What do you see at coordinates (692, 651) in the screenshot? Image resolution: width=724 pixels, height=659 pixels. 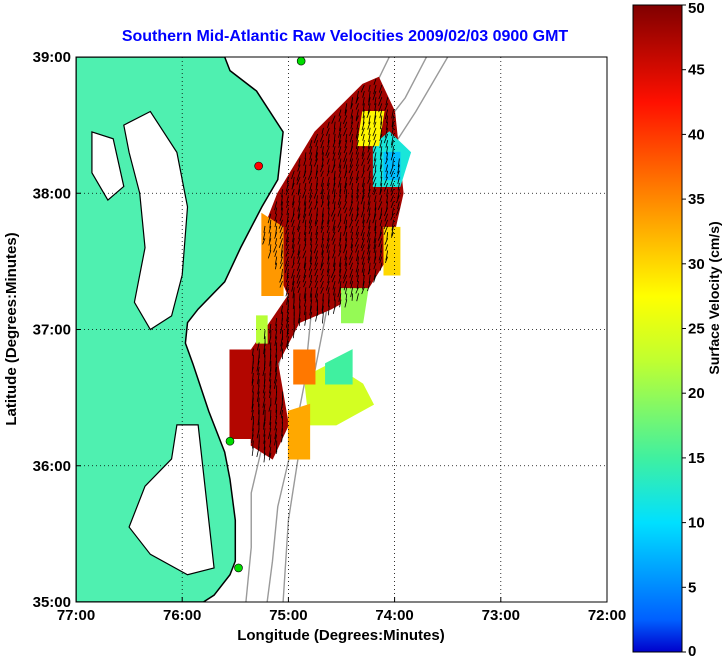 I see `colorbar-tick-label: 0` at bounding box center [692, 651].